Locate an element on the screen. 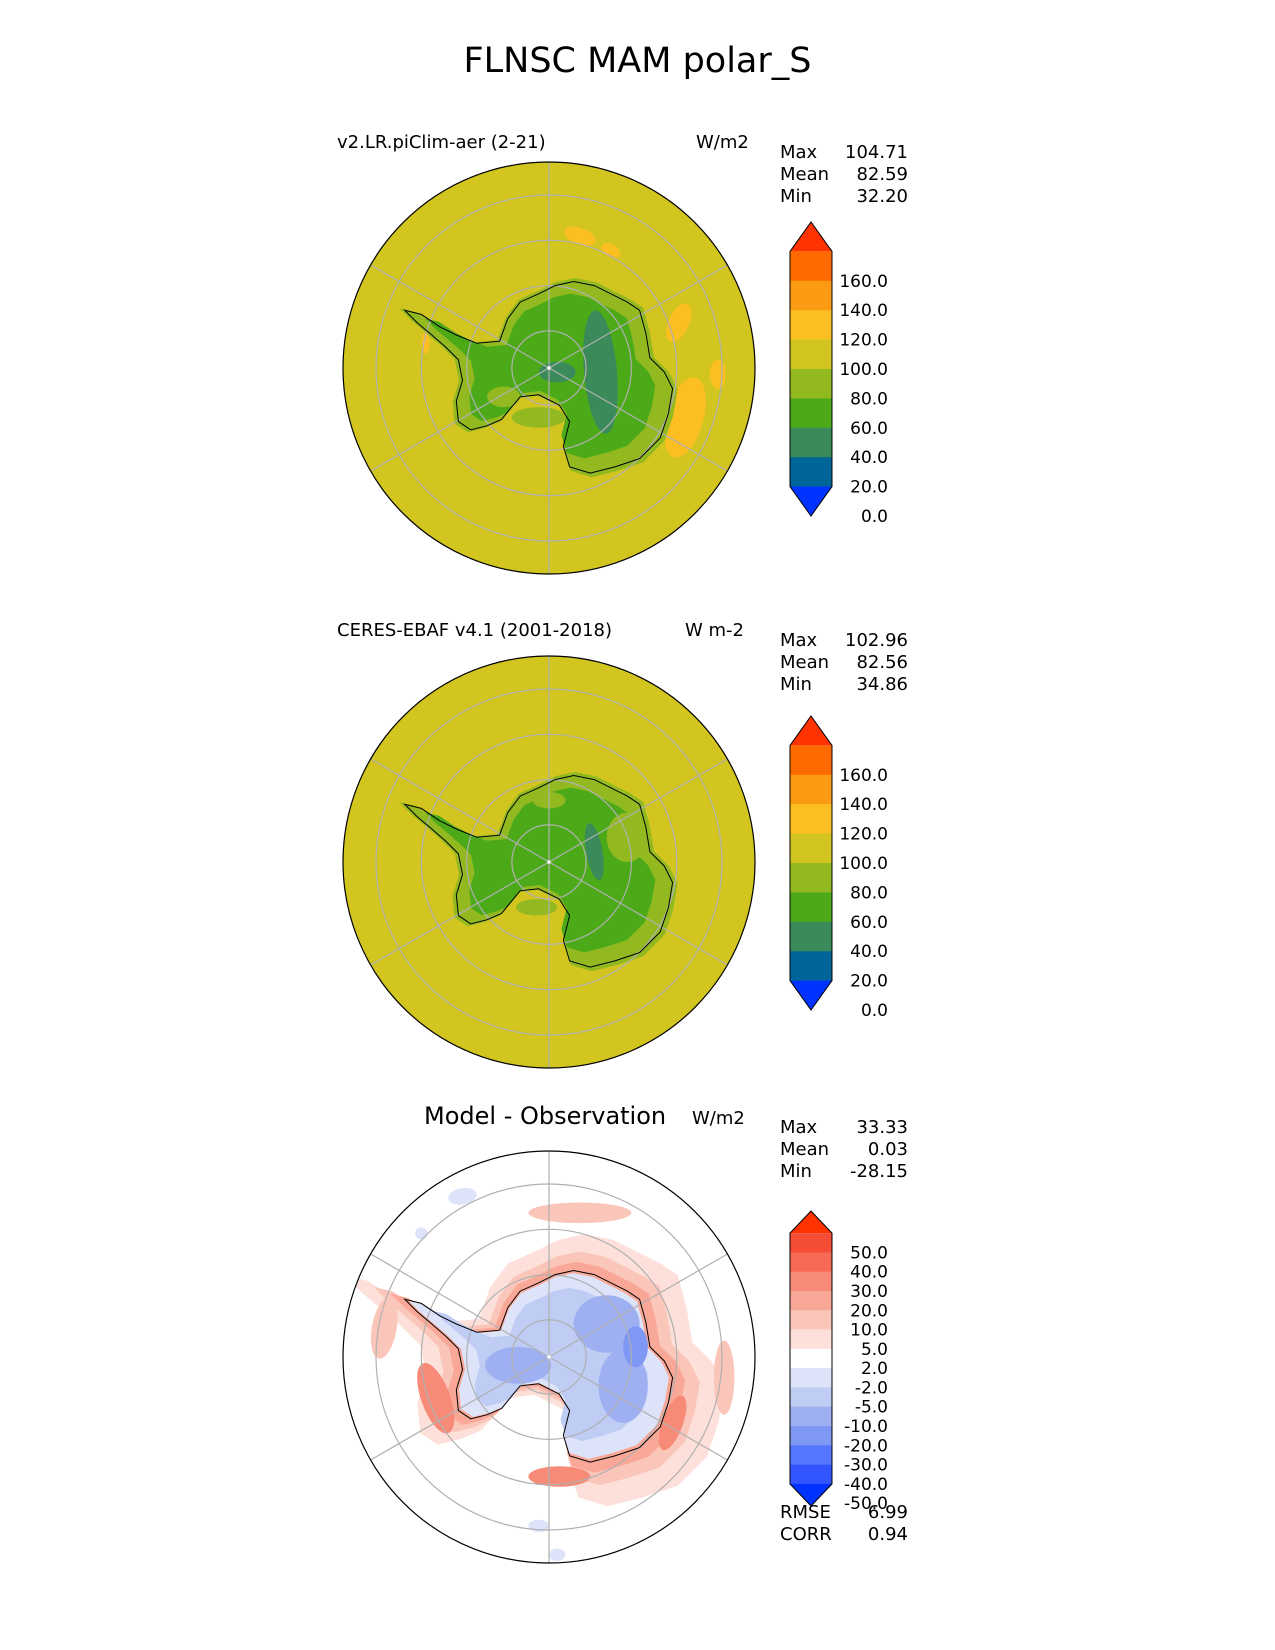  colorbar-tick-label: 40.0 is located at coordinates (869, 458).